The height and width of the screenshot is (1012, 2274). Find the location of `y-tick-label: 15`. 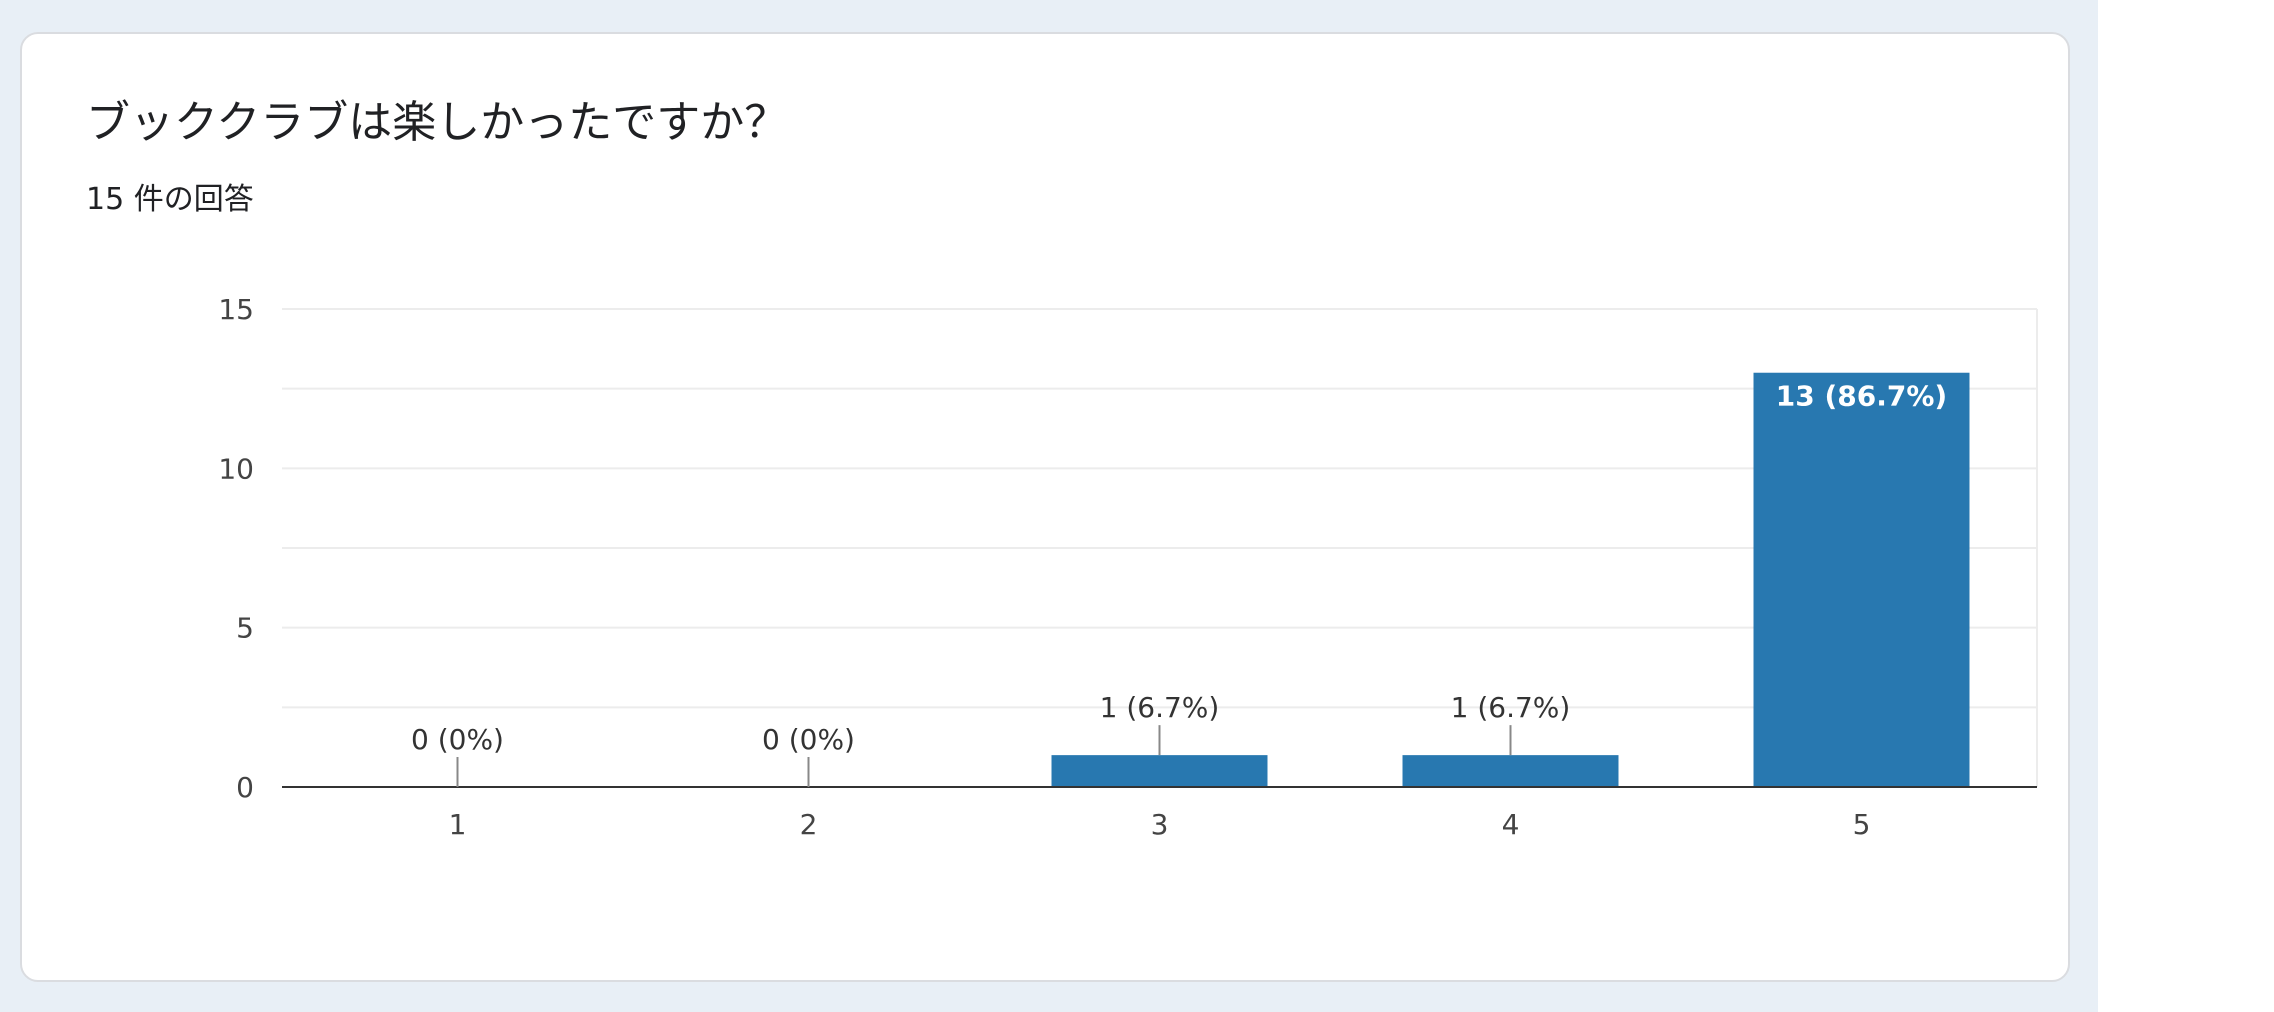

y-tick-label: 15 is located at coordinates (236, 309).